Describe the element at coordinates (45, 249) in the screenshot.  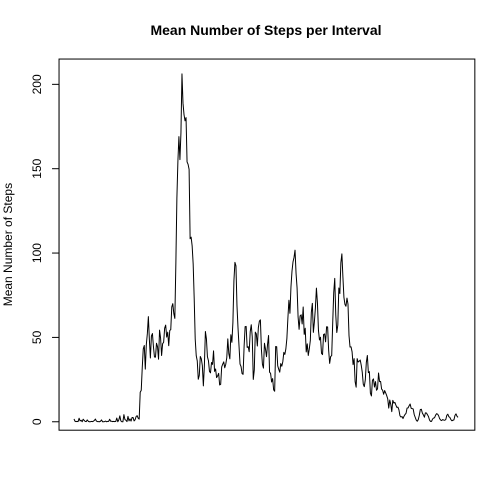
I see `y-axis: 0 50 100 150 200` at that location.